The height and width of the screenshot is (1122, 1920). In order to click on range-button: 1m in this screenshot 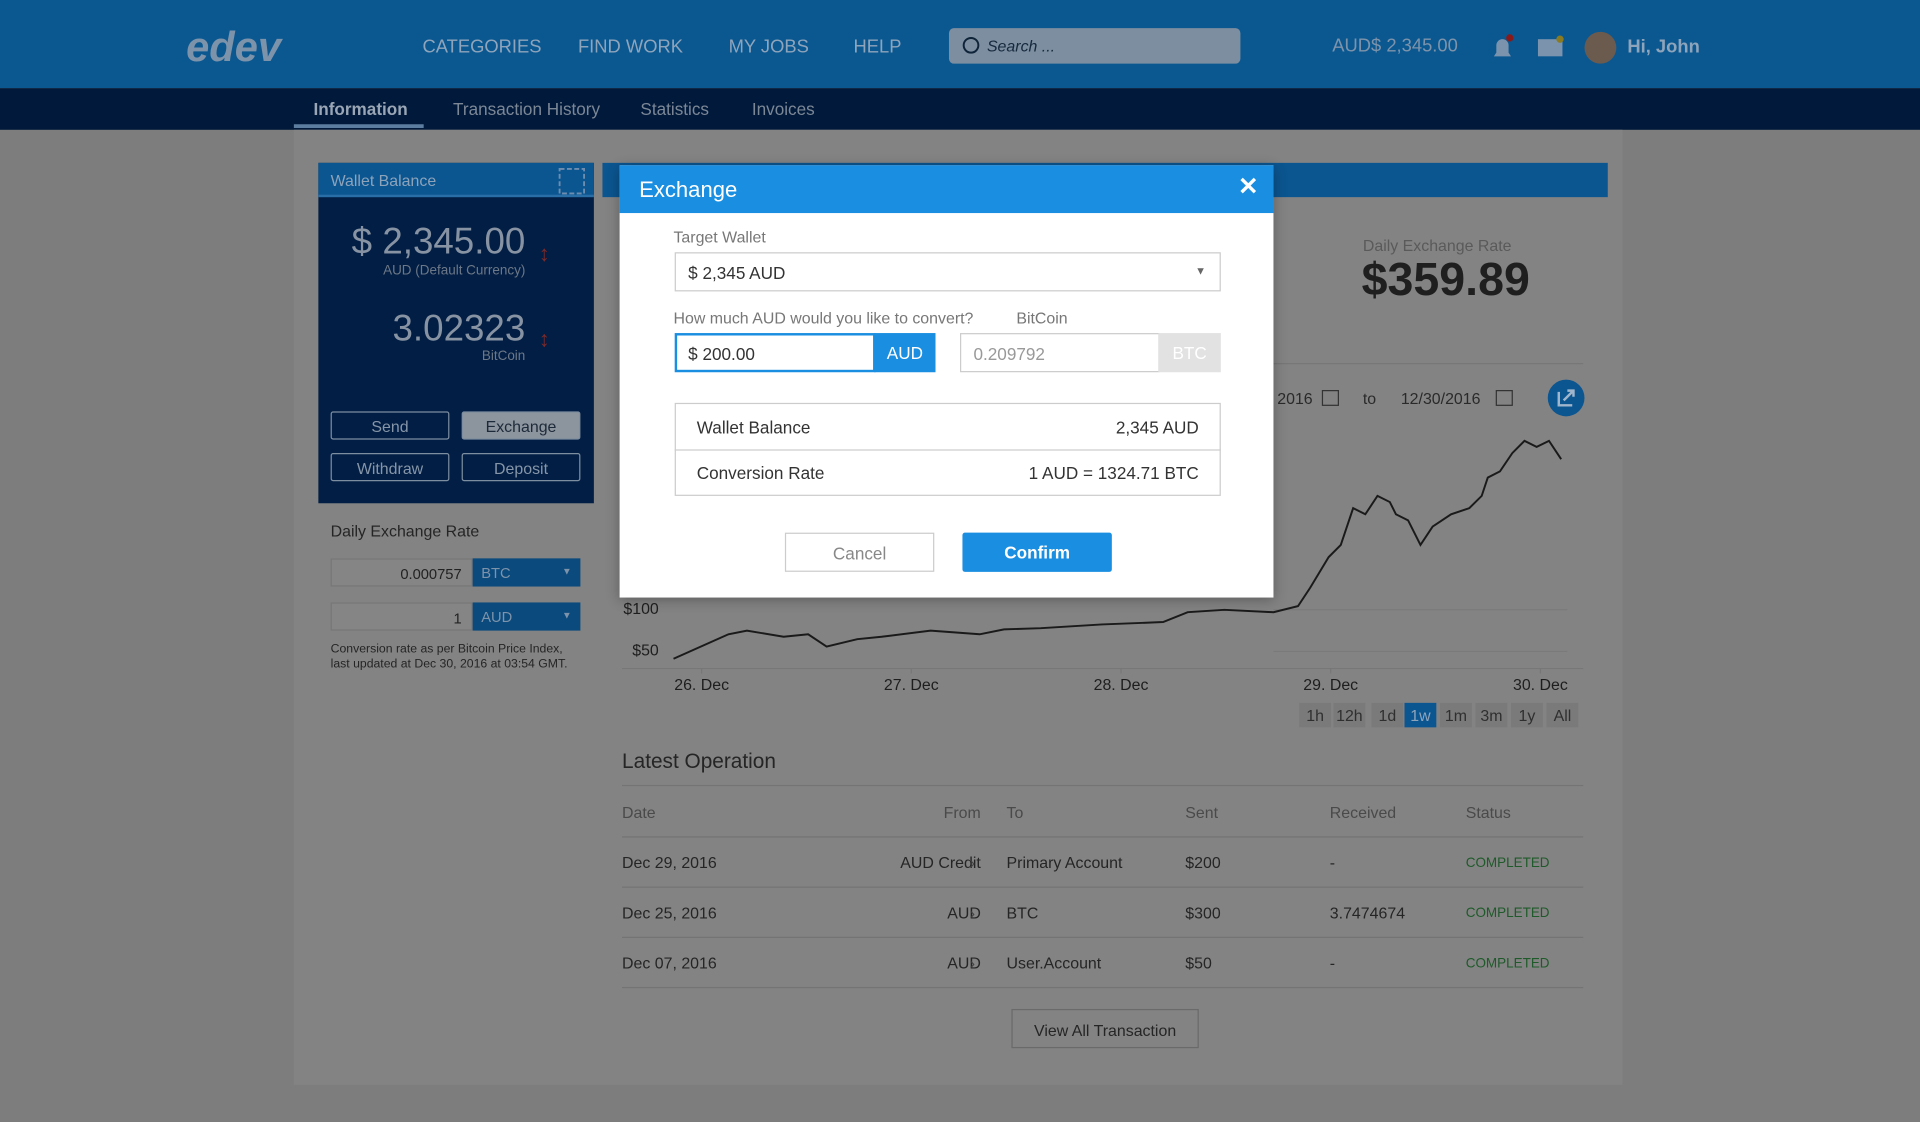, I will do `click(1456, 715)`.